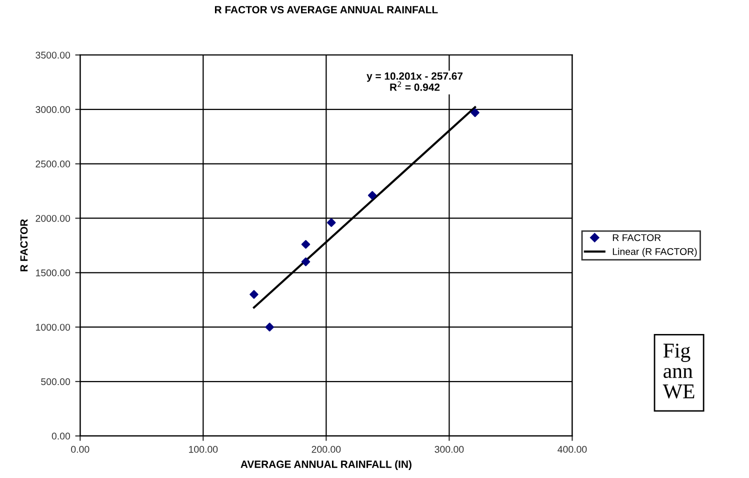  What do you see at coordinates (572, 449) in the screenshot?
I see `x-tick-label: 400.00` at bounding box center [572, 449].